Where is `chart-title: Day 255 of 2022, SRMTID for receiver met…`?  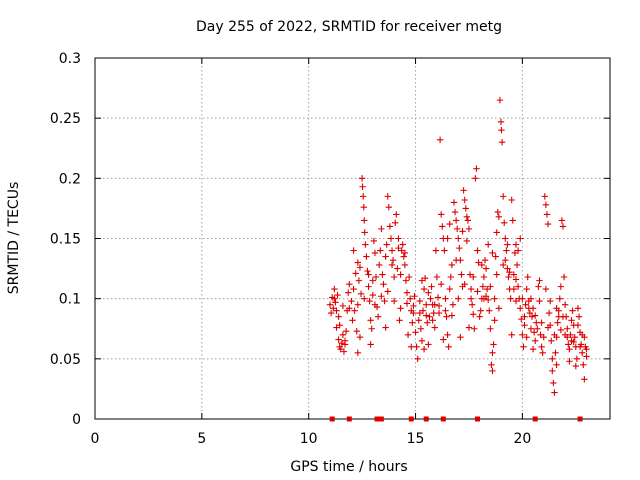 chart-title: Day 255 of 2022, SRMTID for receiver met… is located at coordinates (349, 27).